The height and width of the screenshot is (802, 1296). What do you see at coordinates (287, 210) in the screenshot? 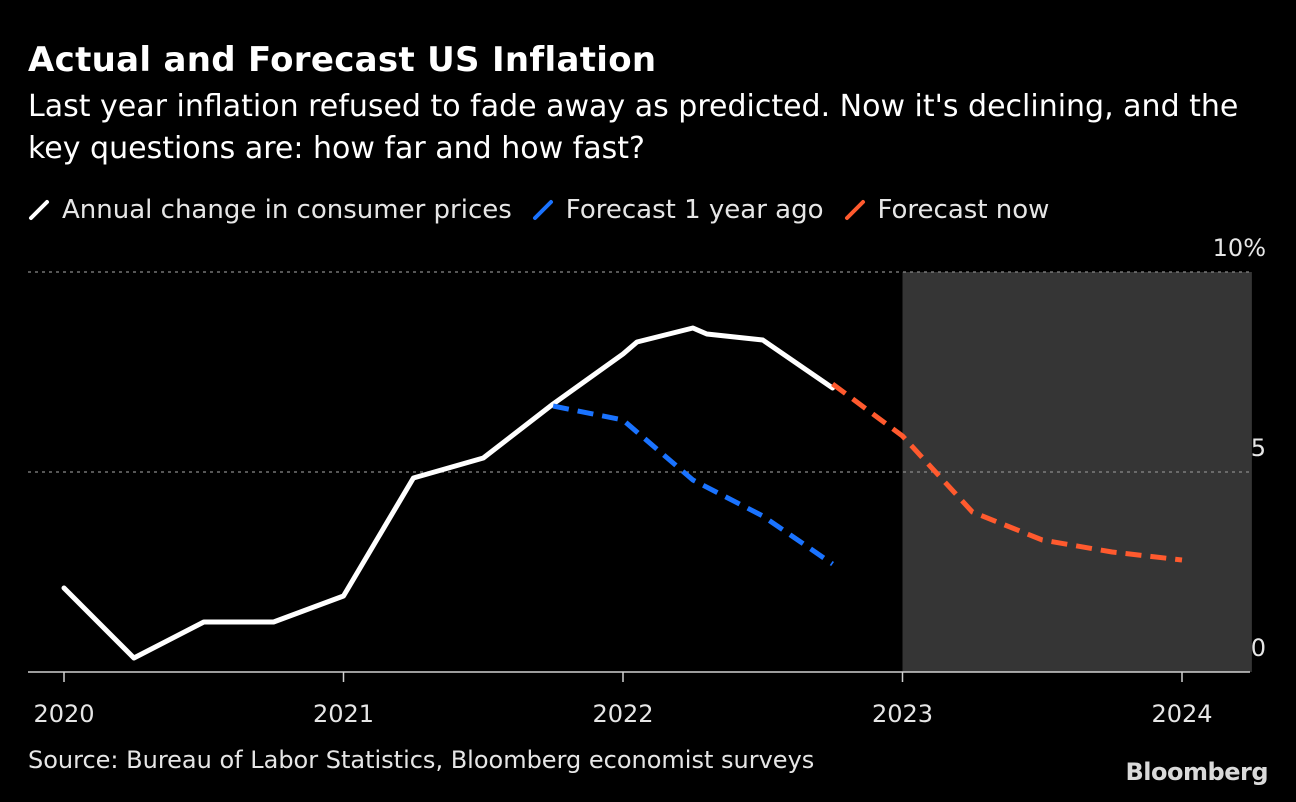
I see `legend-label-actual: Annual change in consumer prices` at bounding box center [287, 210].